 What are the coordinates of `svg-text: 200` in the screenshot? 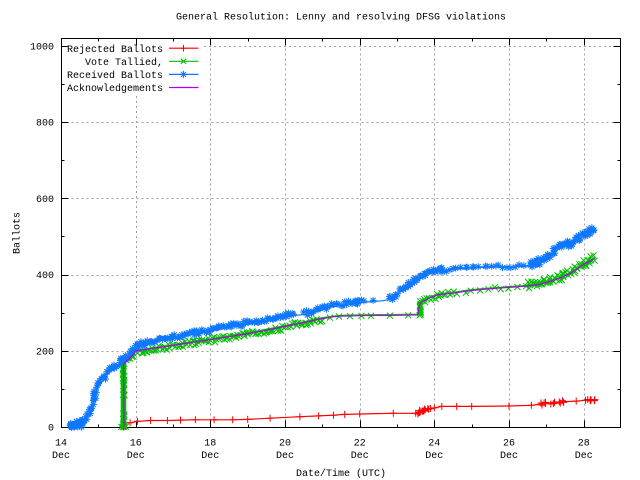 It's located at (45, 352).